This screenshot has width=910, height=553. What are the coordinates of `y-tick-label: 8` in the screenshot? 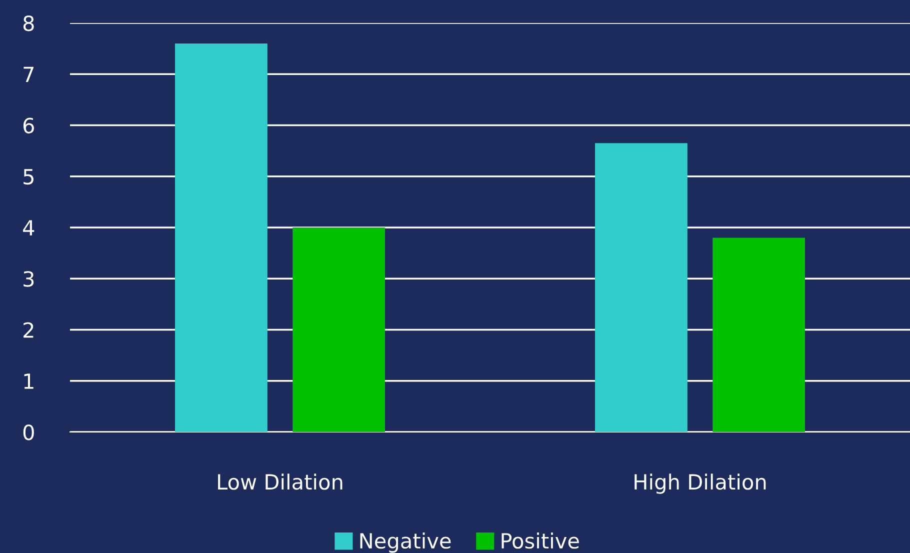 It's located at (28, 23).